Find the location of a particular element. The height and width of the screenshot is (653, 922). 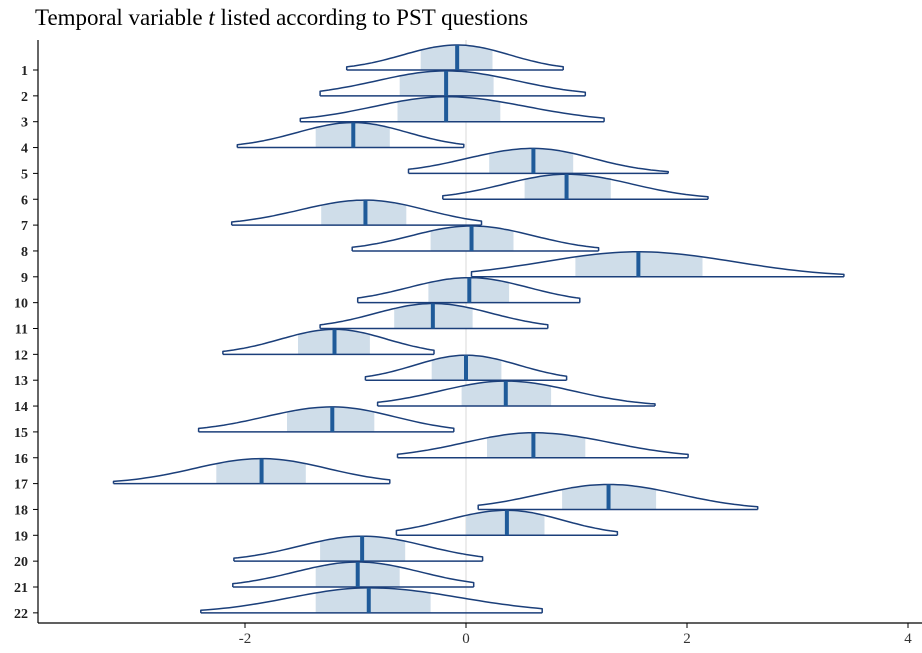

x-tick-label-3: 4 is located at coordinates (908, 639).